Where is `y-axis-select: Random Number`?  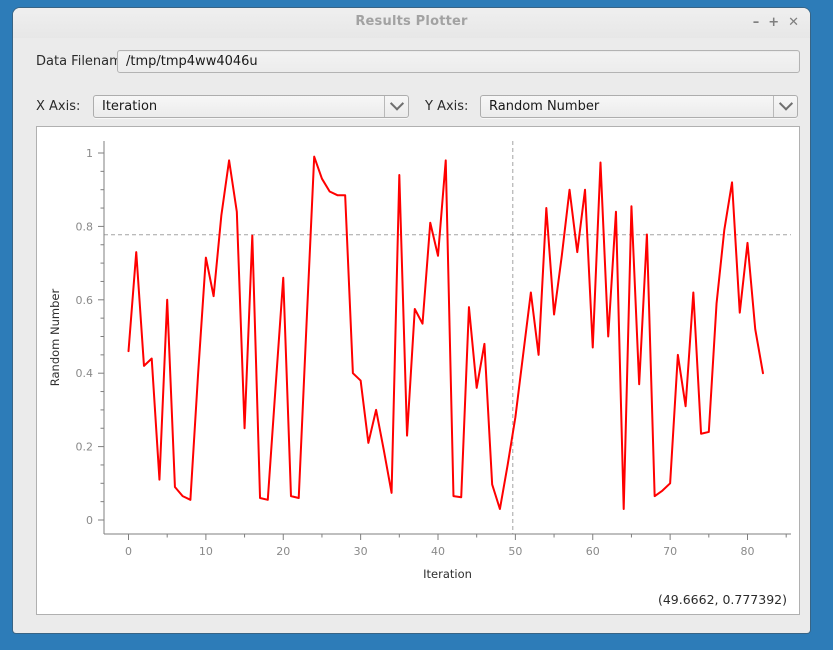 y-axis-select: Random Number is located at coordinates (639, 106).